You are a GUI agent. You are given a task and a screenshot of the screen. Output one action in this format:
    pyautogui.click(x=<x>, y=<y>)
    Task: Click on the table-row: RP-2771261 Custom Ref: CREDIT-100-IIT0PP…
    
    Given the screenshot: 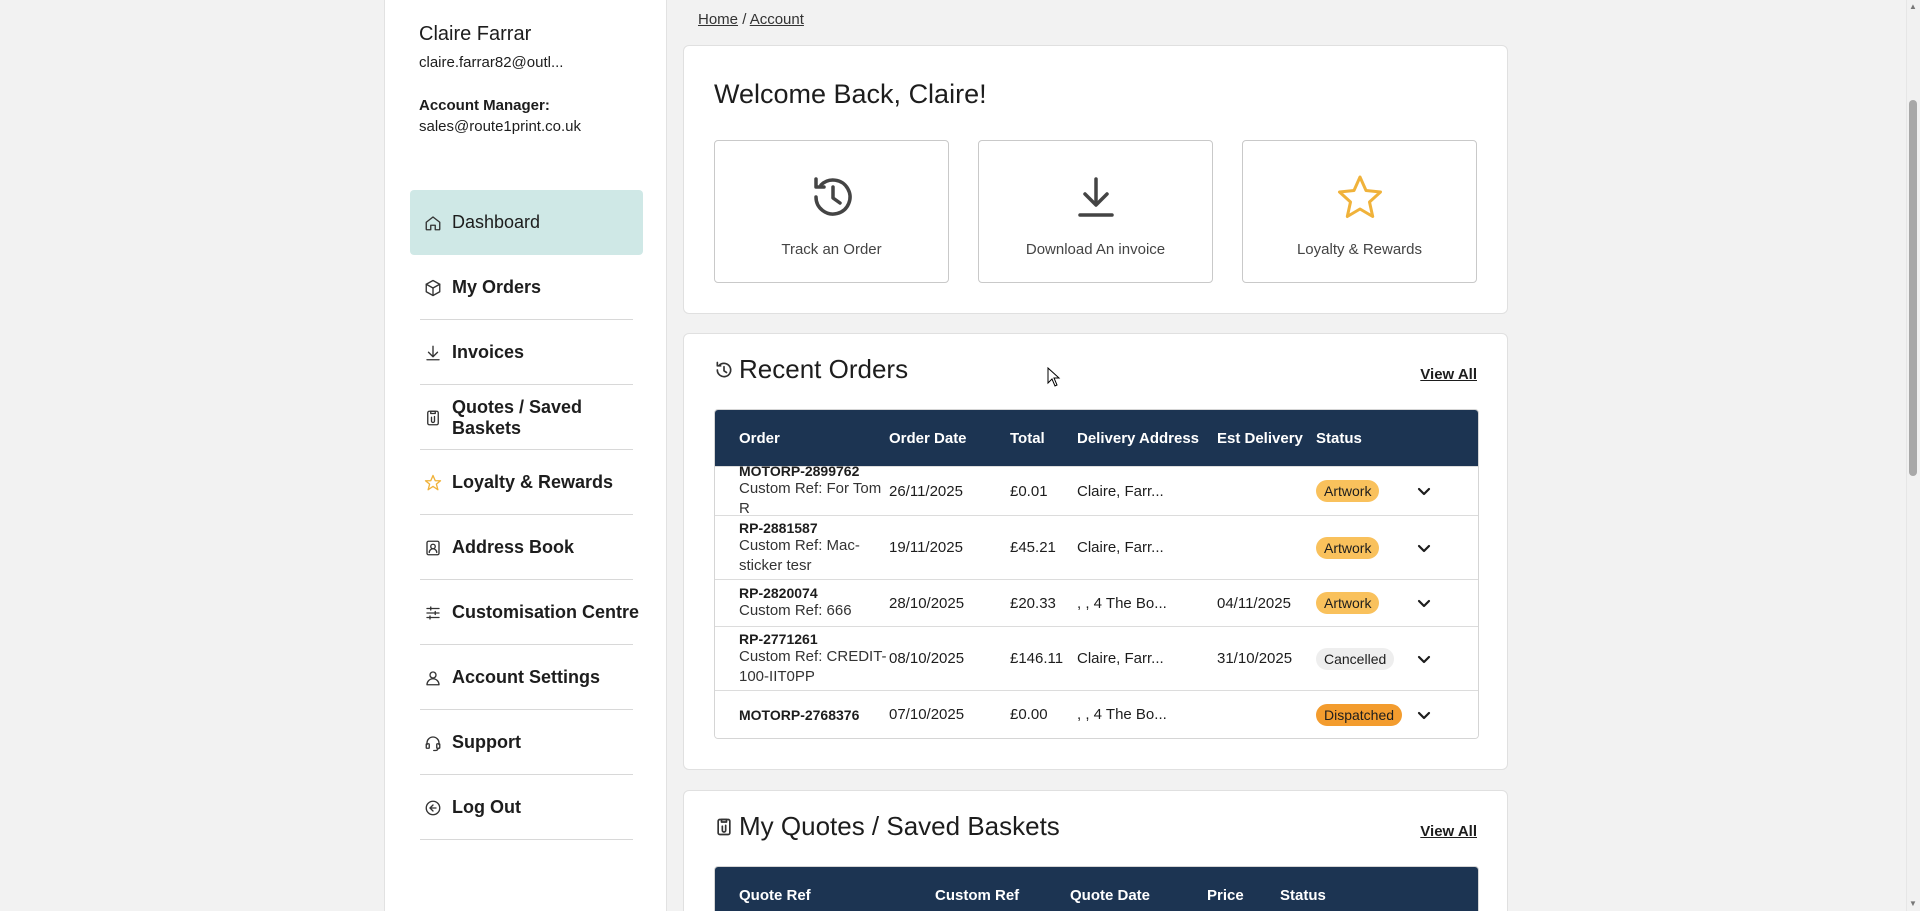 What is the action you would take?
    pyautogui.click(x=1096, y=658)
    